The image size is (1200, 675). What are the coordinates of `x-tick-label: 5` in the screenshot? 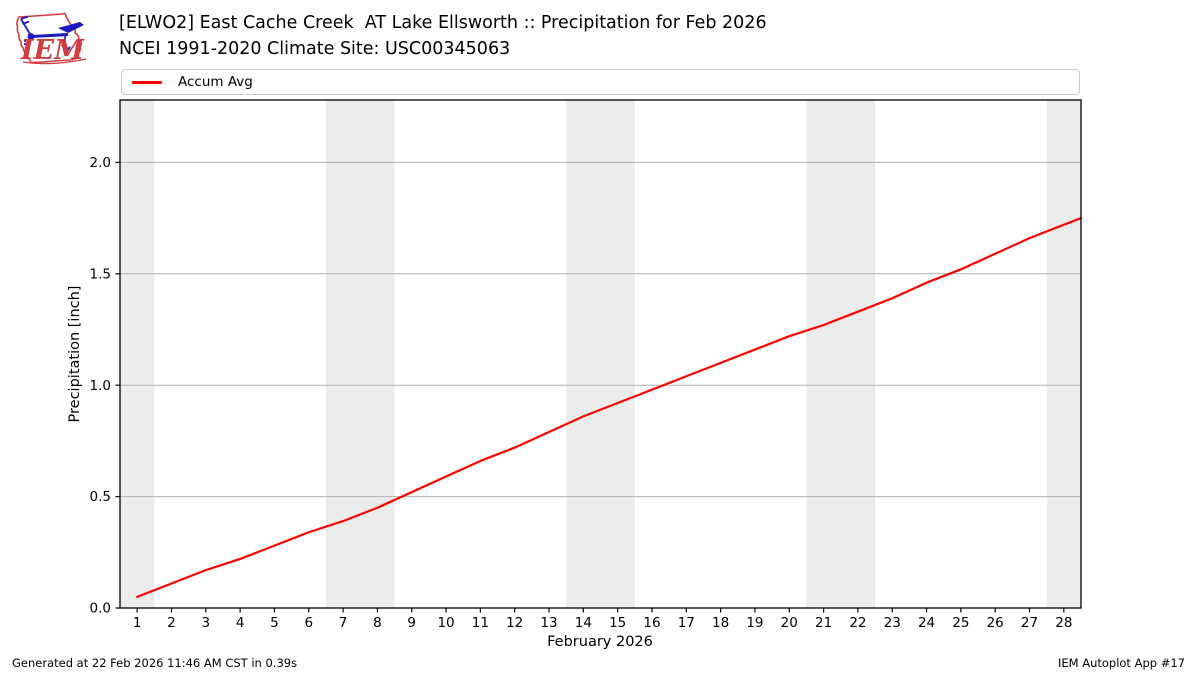 It's located at (274, 623).